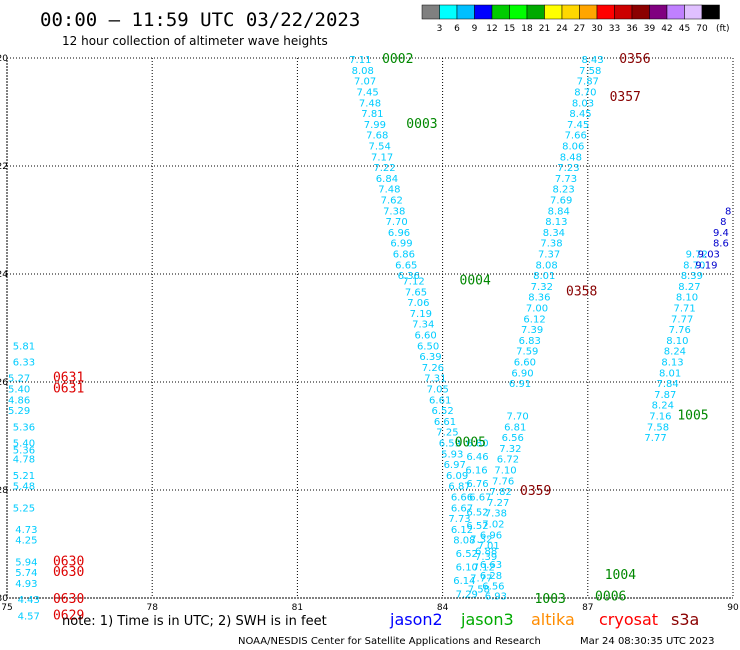 This screenshot has width=740, height=650. I want to click on data-point: 6.16, so click(476, 470).